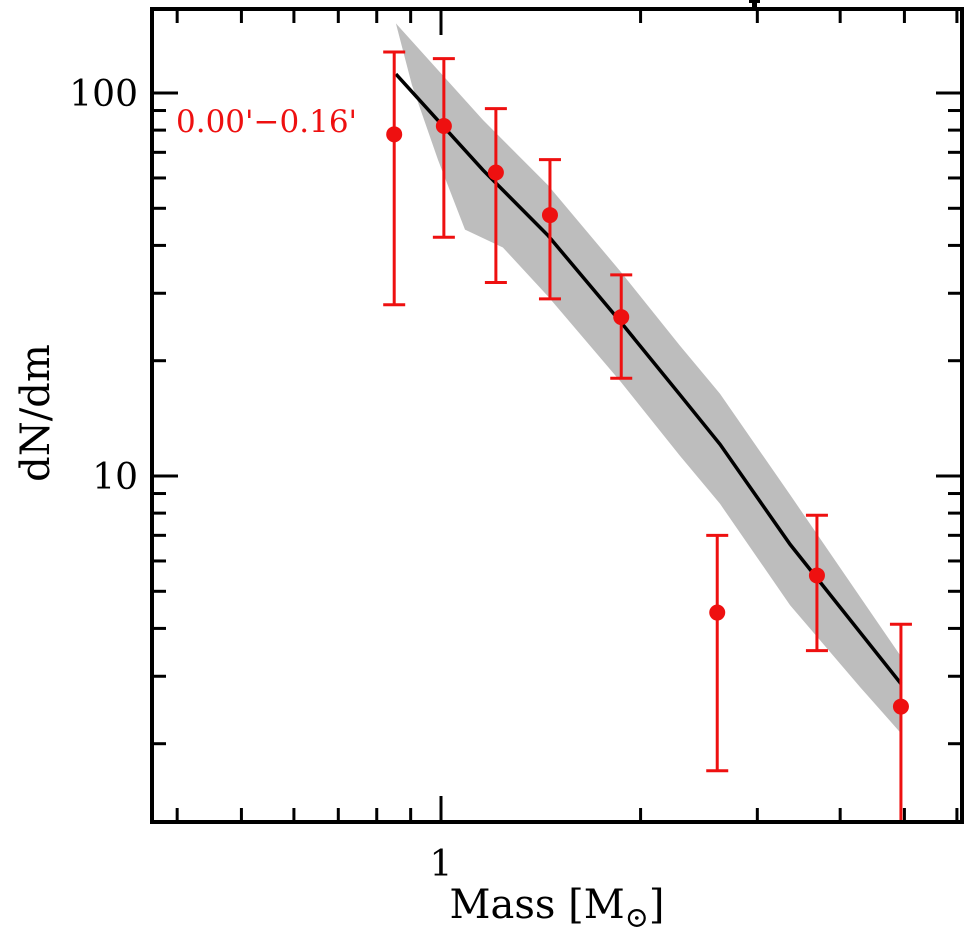  Describe the element at coordinates (267, 122) in the screenshot. I see `radial-bin-annotation: 0.00'−0.16'` at that location.